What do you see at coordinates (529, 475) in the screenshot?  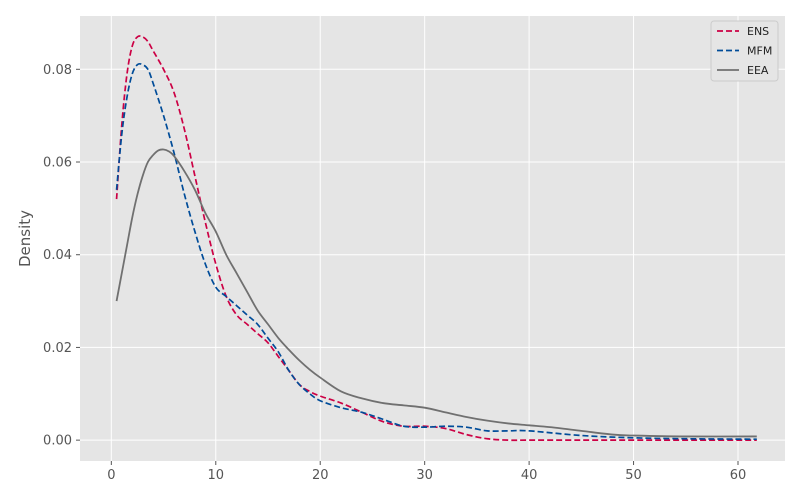 I see `x-tick-label: 40` at bounding box center [529, 475].